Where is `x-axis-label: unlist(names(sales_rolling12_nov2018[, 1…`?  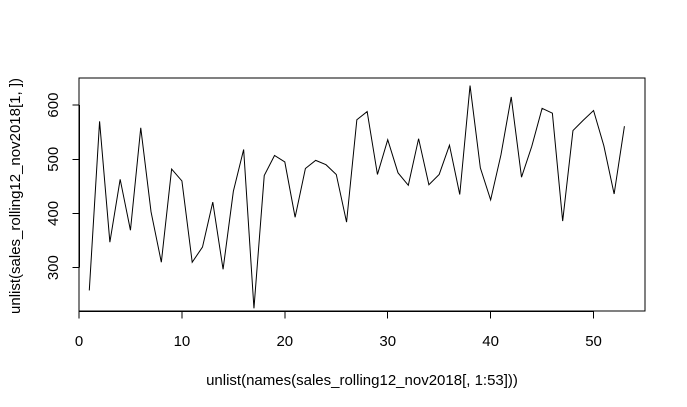
x-axis-label: unlist(names(sales_rolling12_nov2018[, 1… is located at coordinates (362, 380).